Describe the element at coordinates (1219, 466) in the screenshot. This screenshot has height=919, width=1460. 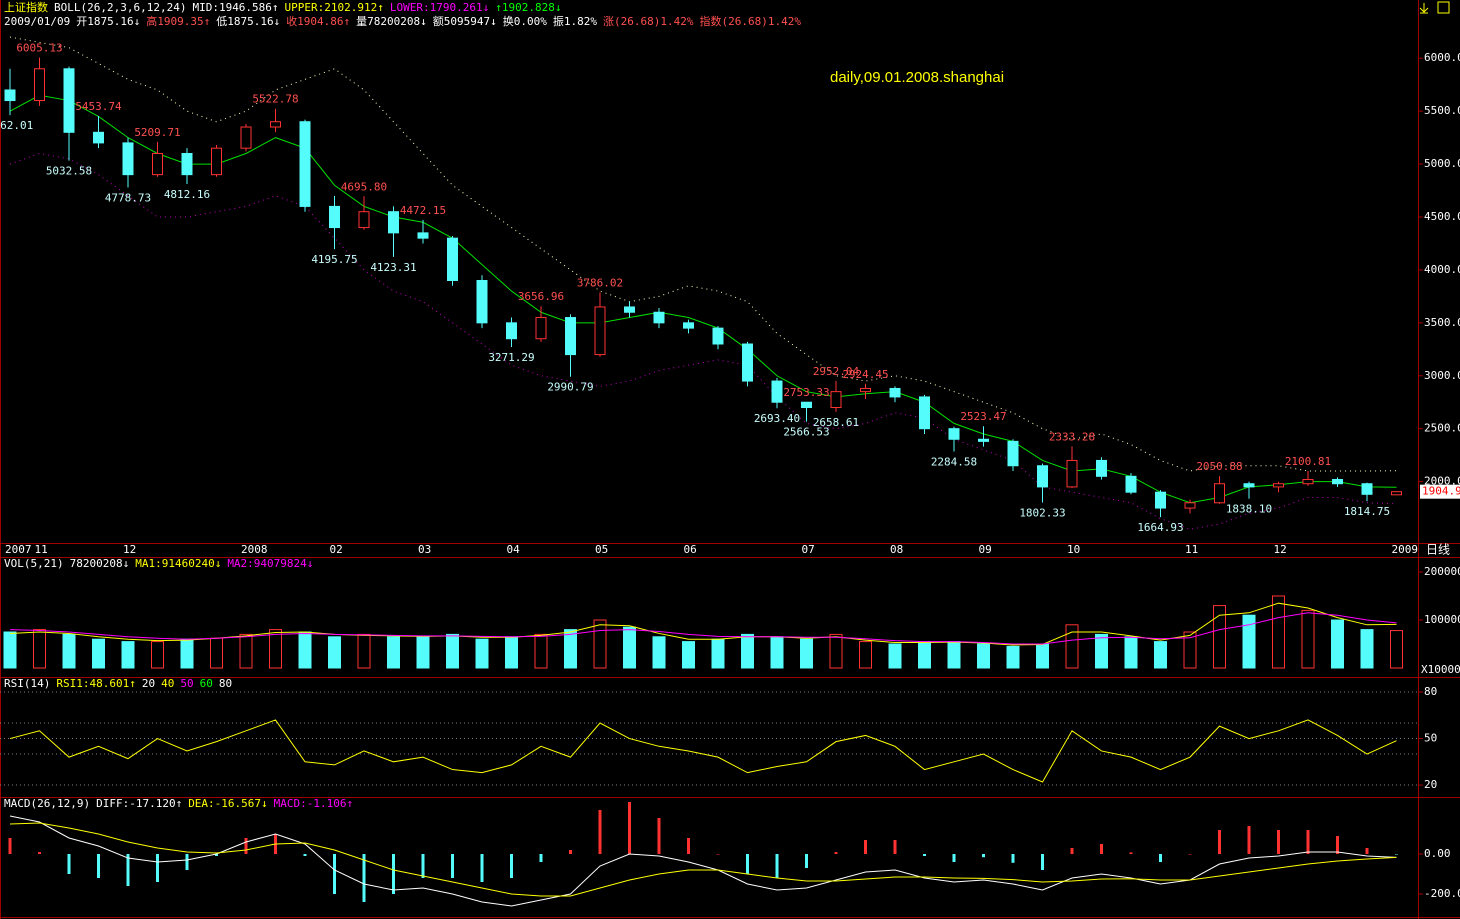
I see `high-label: 2050.88` at that location.